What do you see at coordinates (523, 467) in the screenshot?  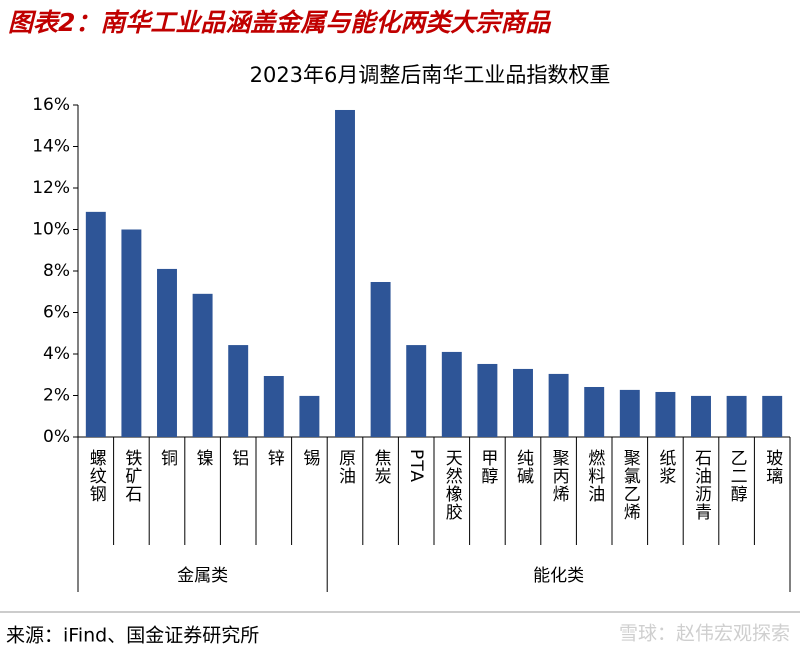 I see `x-tick-label: 纯碱` at bounding box center [523, 467].